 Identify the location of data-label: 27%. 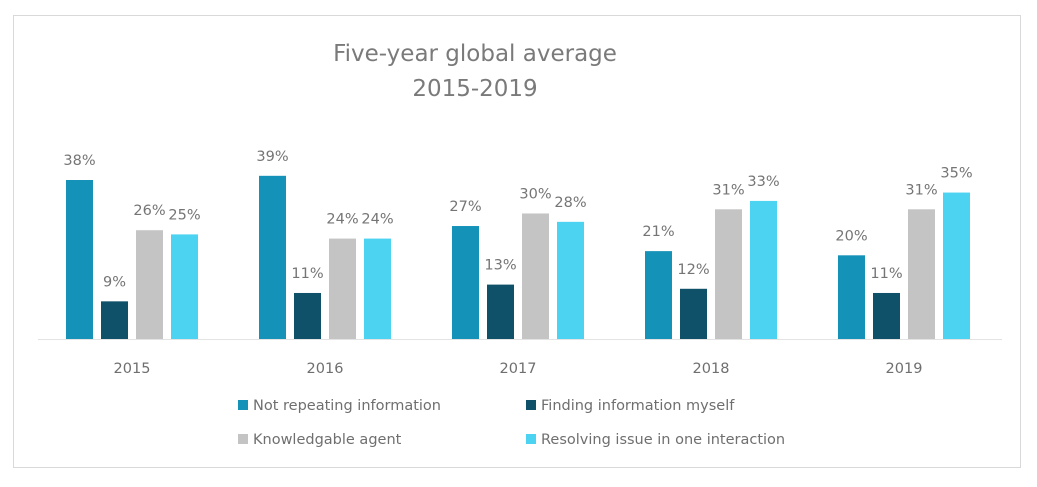
(465, 207).